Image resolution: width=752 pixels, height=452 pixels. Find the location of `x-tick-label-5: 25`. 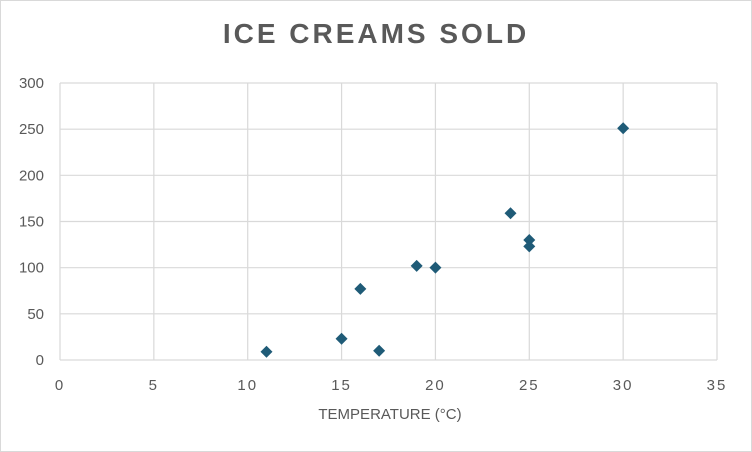

x-tick-label-5: 25 is located at coordinates (529, 385).